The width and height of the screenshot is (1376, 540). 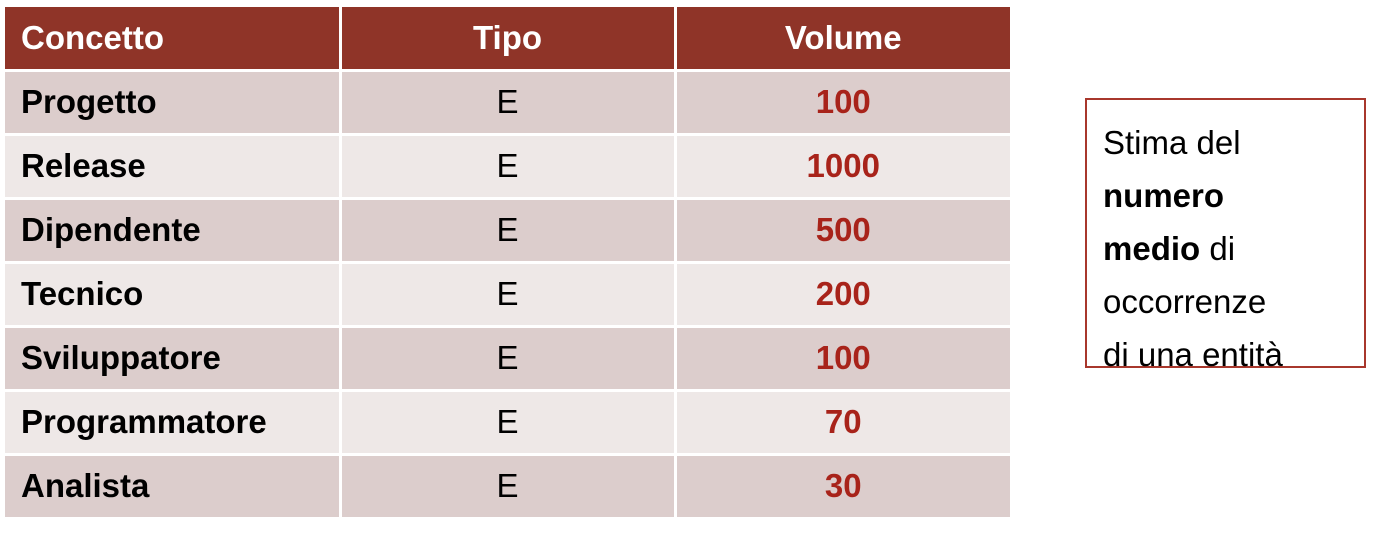 I want to click on cell-volume: 70, so click(x=842, y=423).